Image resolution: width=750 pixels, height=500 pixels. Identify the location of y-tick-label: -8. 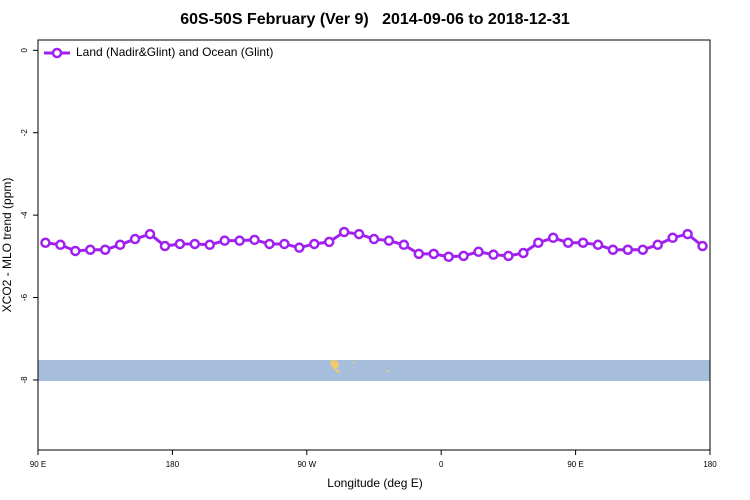
(24, 380).